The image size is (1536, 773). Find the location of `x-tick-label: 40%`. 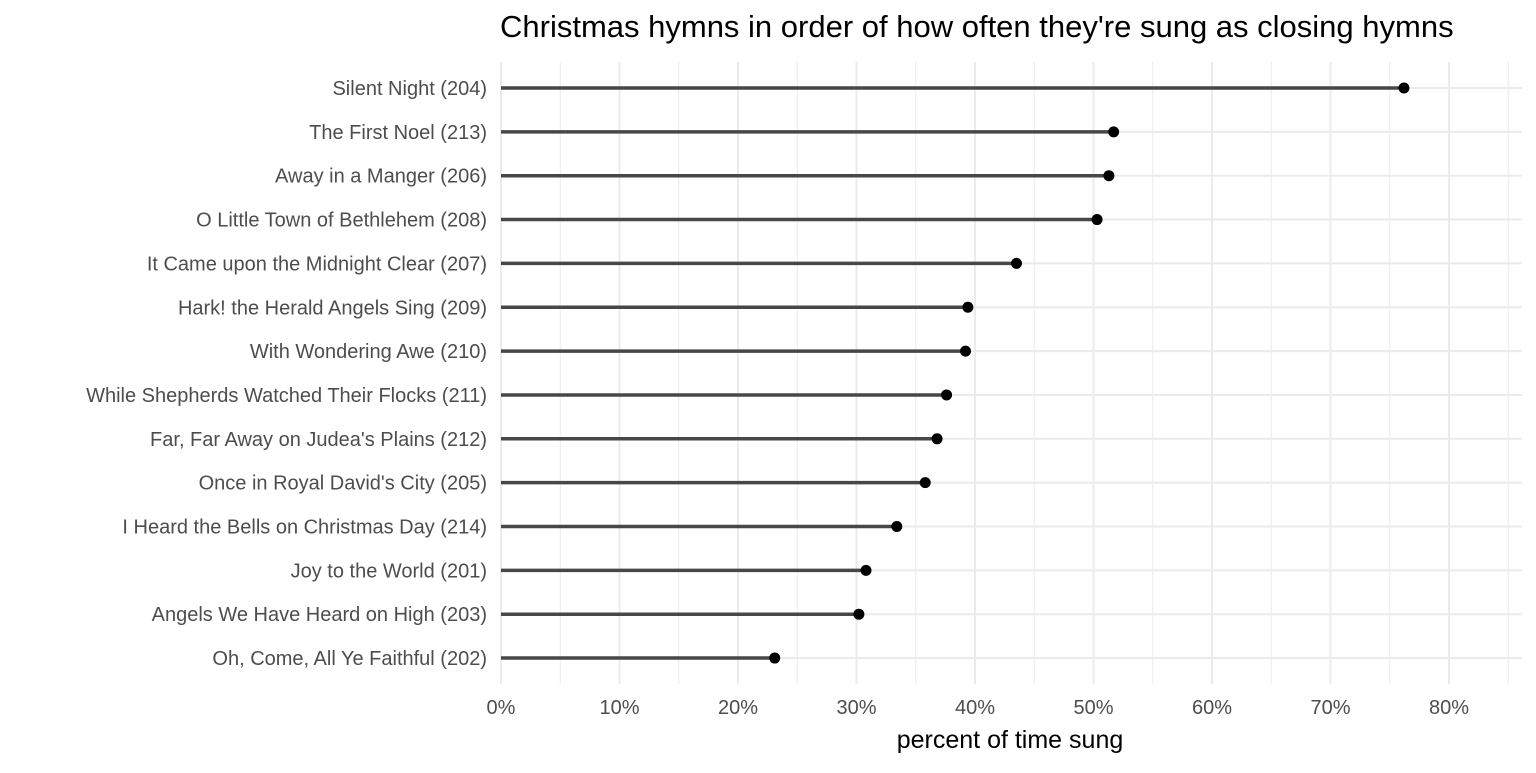

x-tick-label: 40% is located at coordinates (975, 708).